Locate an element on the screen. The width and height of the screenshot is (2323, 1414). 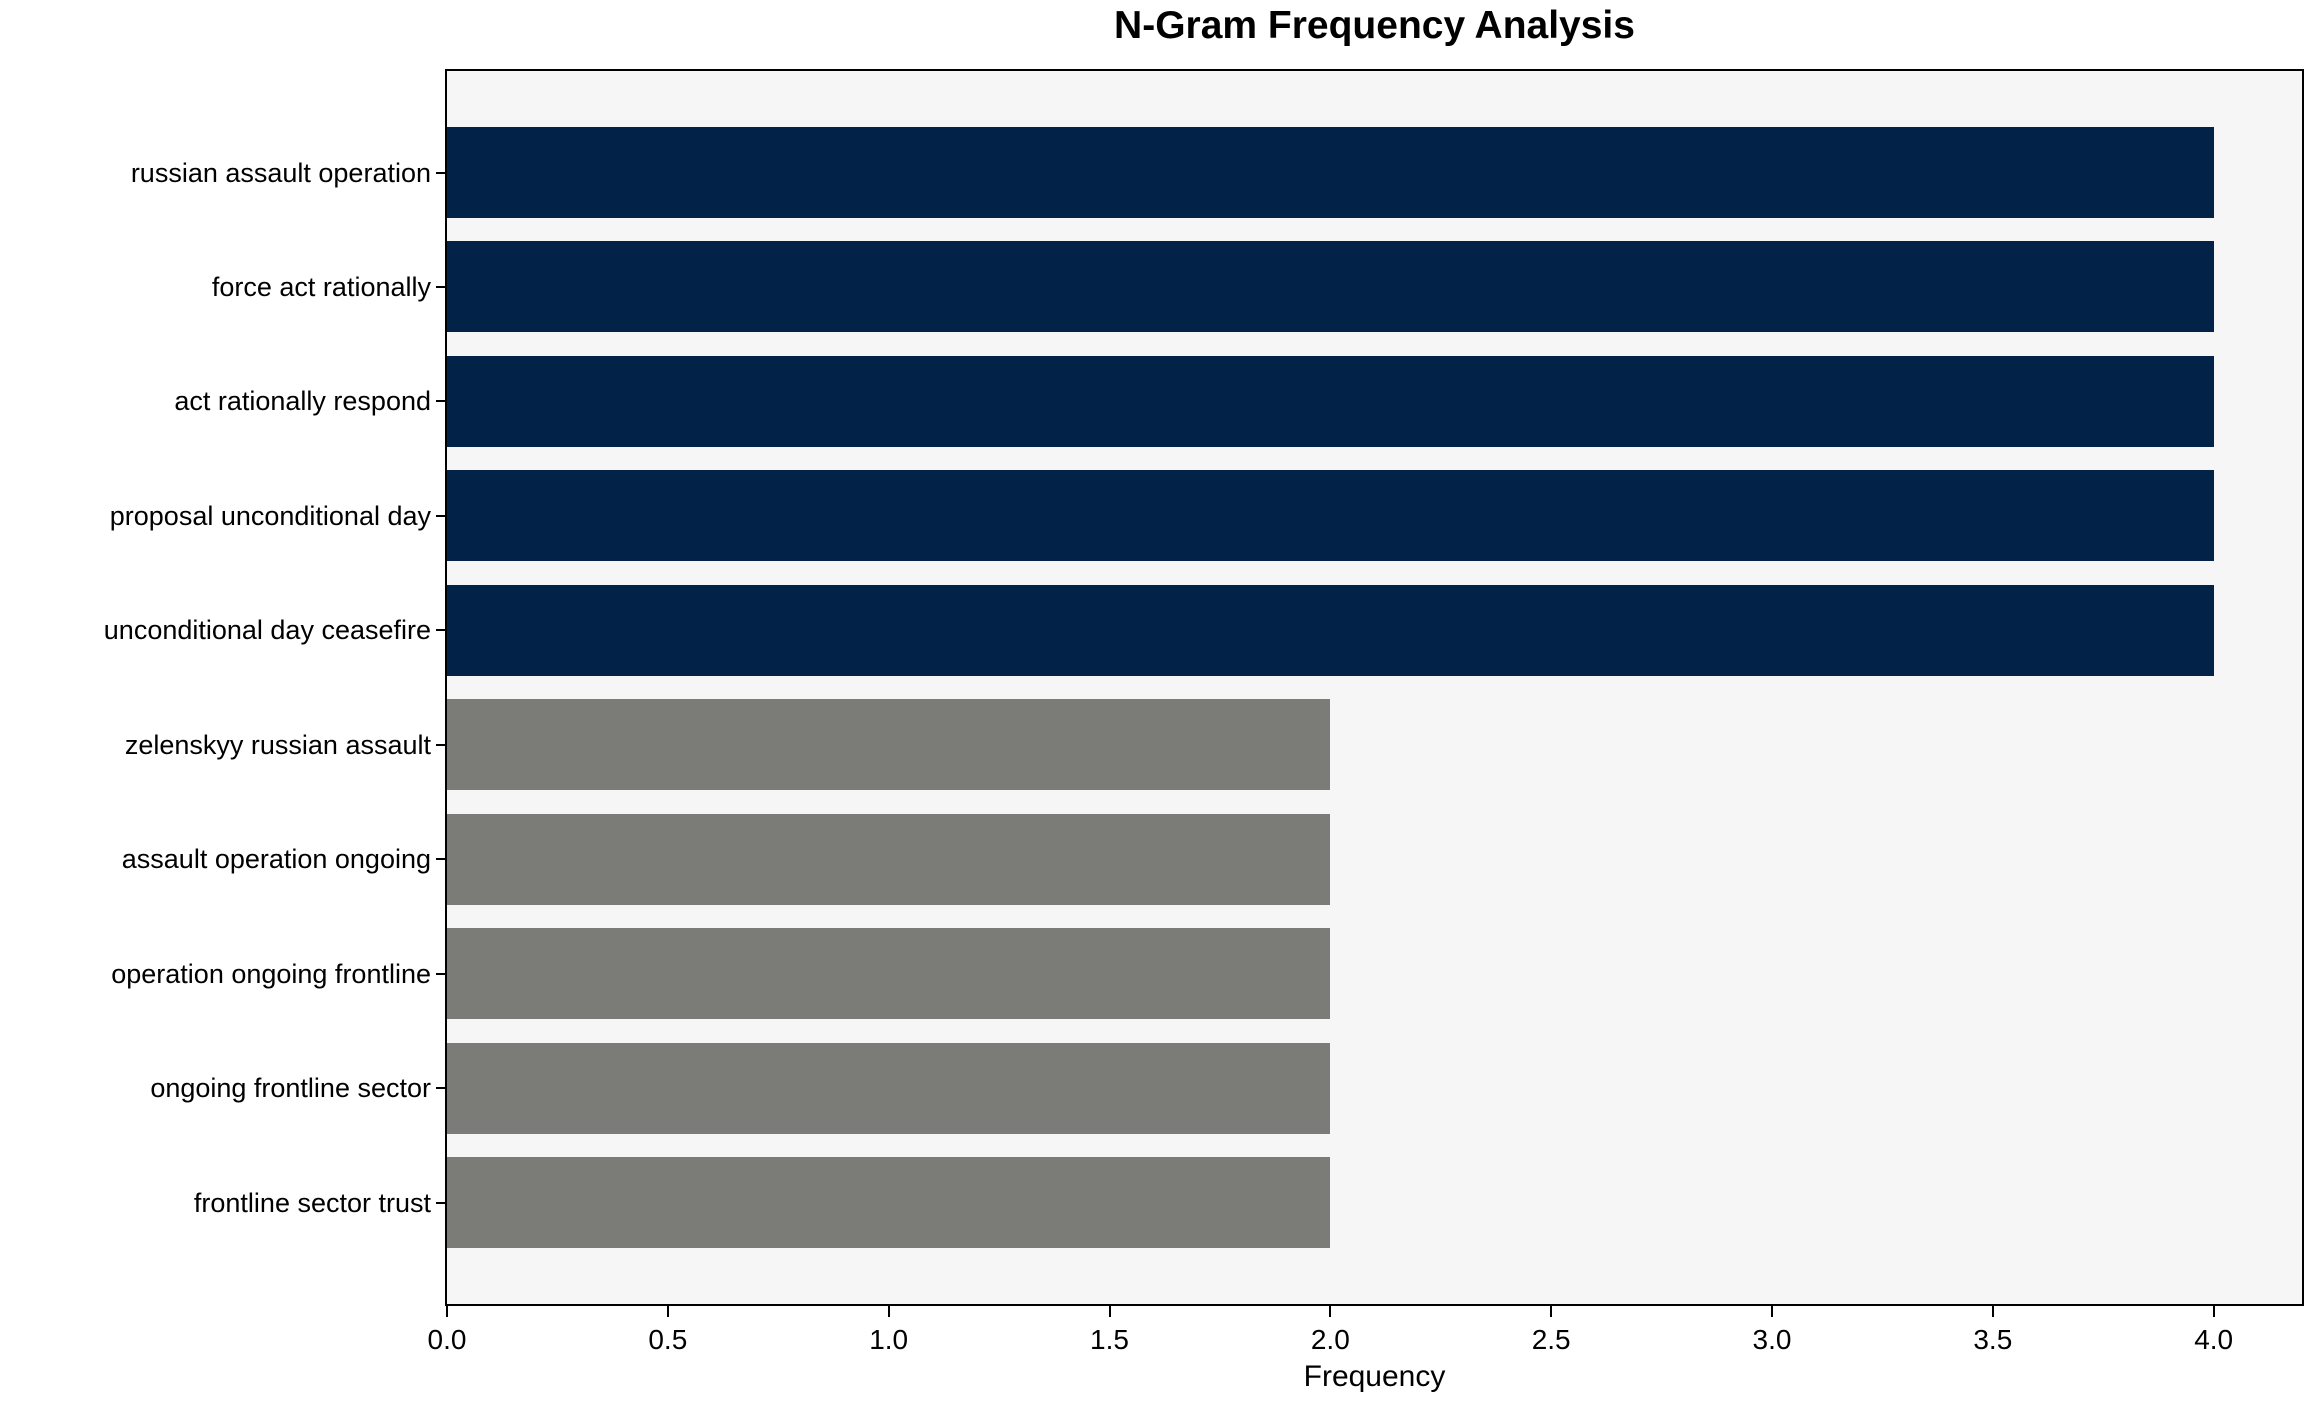
y-tick-label: russian assault operation is located at coordinates (280, 172).